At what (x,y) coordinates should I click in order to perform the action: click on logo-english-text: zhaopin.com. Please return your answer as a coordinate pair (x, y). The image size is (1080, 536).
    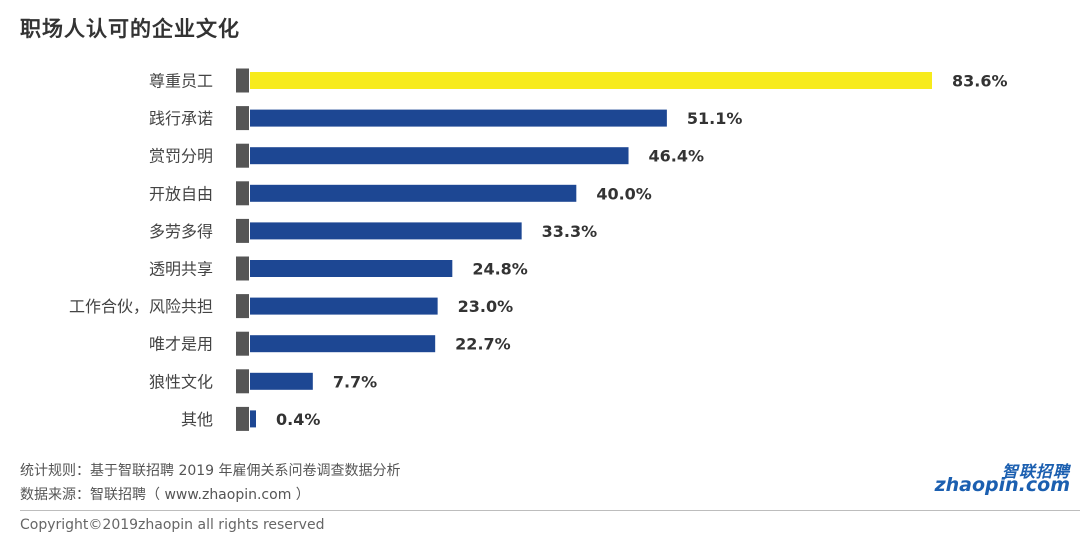
    Looking at the image, I should click on (1002, 485).